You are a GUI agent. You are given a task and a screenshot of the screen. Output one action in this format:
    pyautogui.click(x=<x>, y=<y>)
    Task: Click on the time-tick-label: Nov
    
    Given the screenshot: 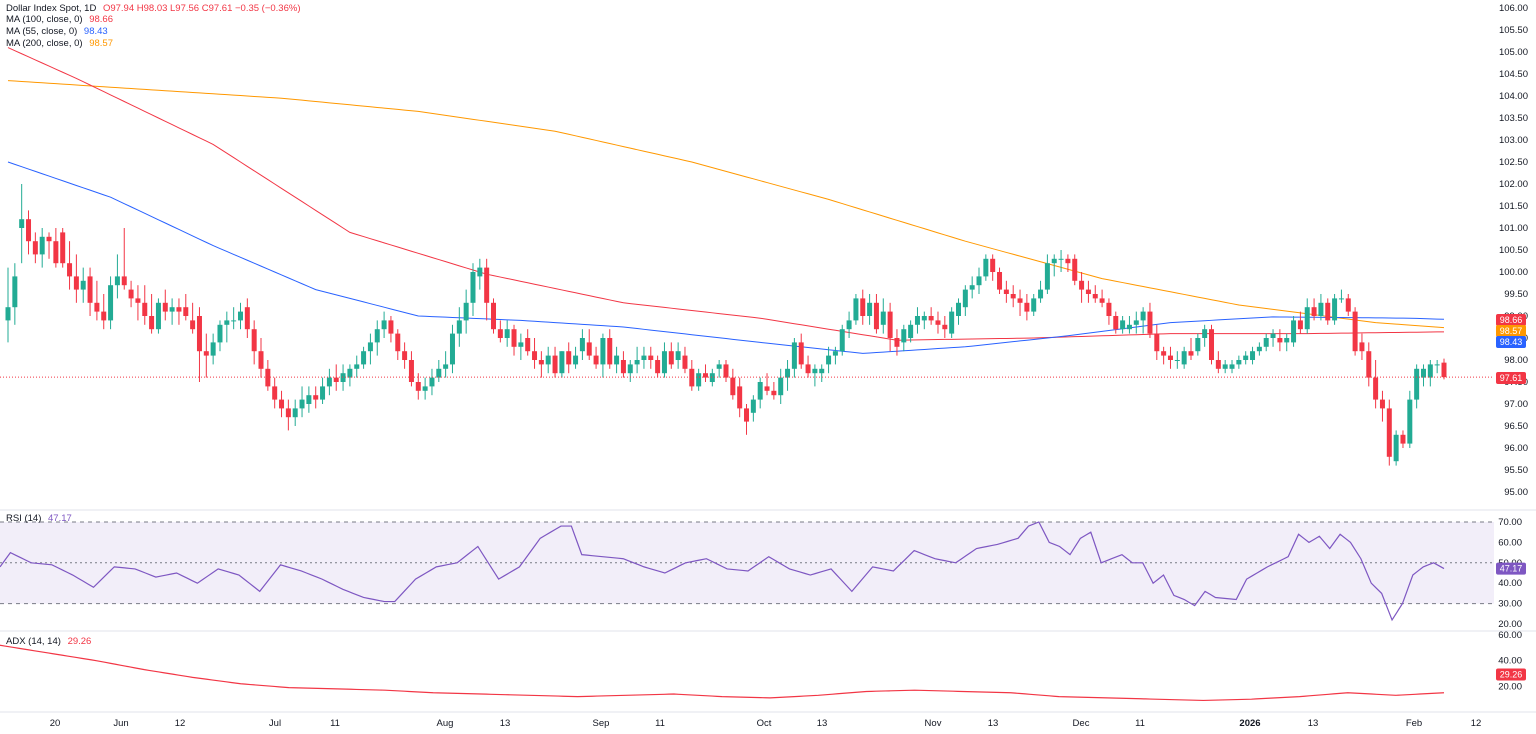 What is the action you would take?
    pyautogui.click(x=933, y=723)
    